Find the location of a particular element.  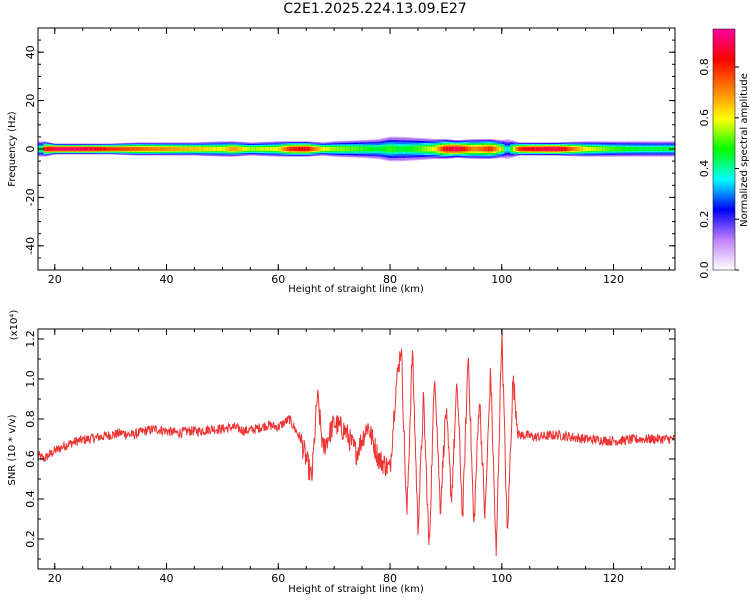

chart-title: C2E1.2025.224.13.09.E27 is located at coordinates (375, 9).